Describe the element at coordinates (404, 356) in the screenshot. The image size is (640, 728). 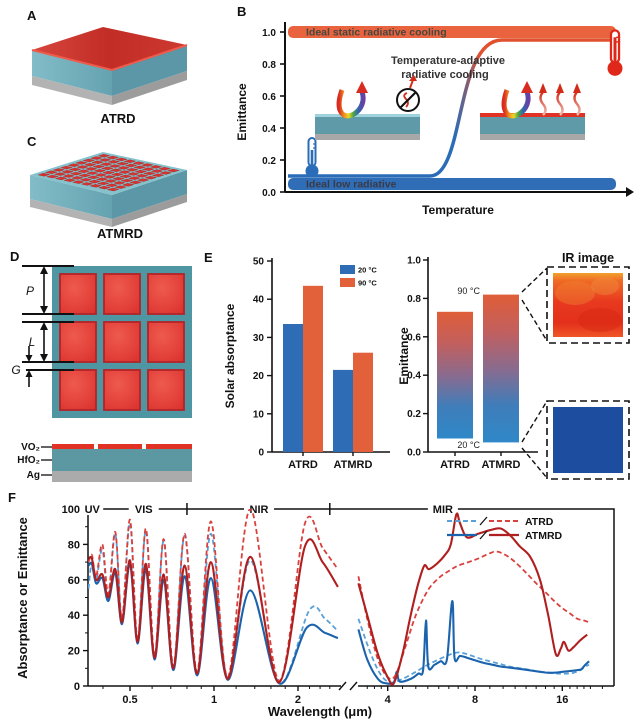
I see `eright-ylabel: Emittance` at that location.